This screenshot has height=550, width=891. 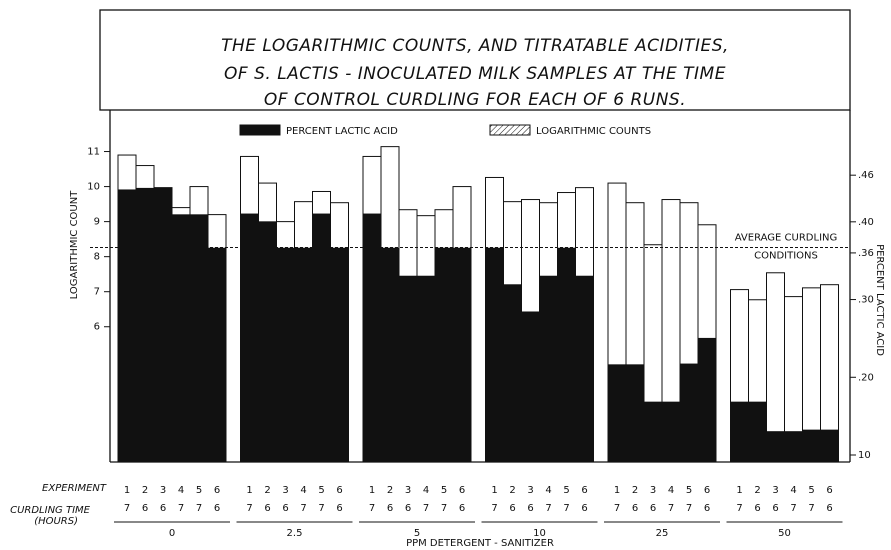 What do you see at coordinates (593, 131) in the screenshot?
I see `legend-label: LOGARITHMIC COUNTS` at bounding box center [593, 131].